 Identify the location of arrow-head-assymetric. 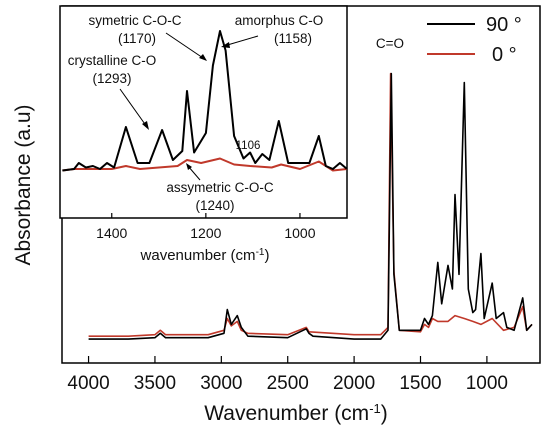
(189, 166).